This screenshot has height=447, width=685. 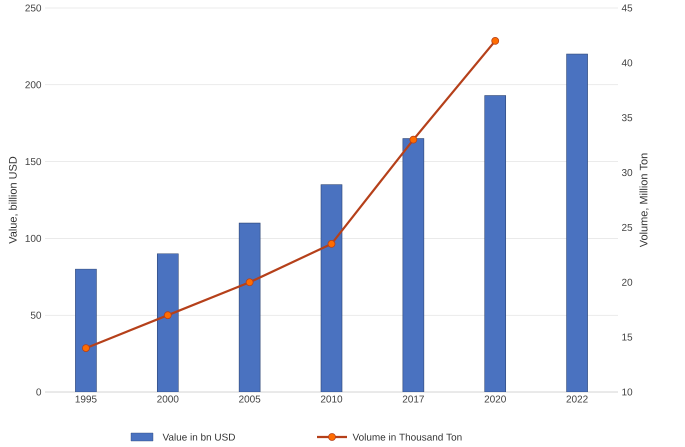 What do you see at coordinates (331, 399) in the screenshot?
I see `x-tick-label: 2010` at bounding box center [331, 399].